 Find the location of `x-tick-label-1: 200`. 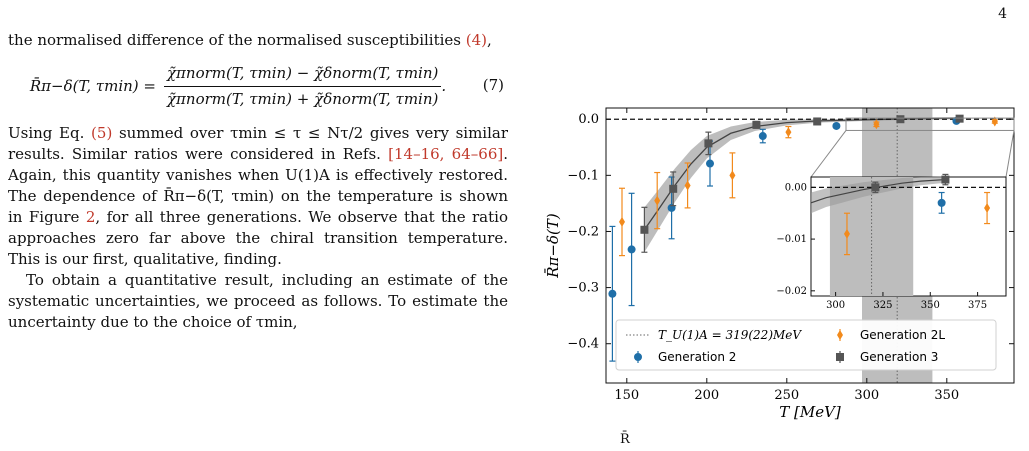

x-tick-label-1: 200 is located at coordinates (706, 395).